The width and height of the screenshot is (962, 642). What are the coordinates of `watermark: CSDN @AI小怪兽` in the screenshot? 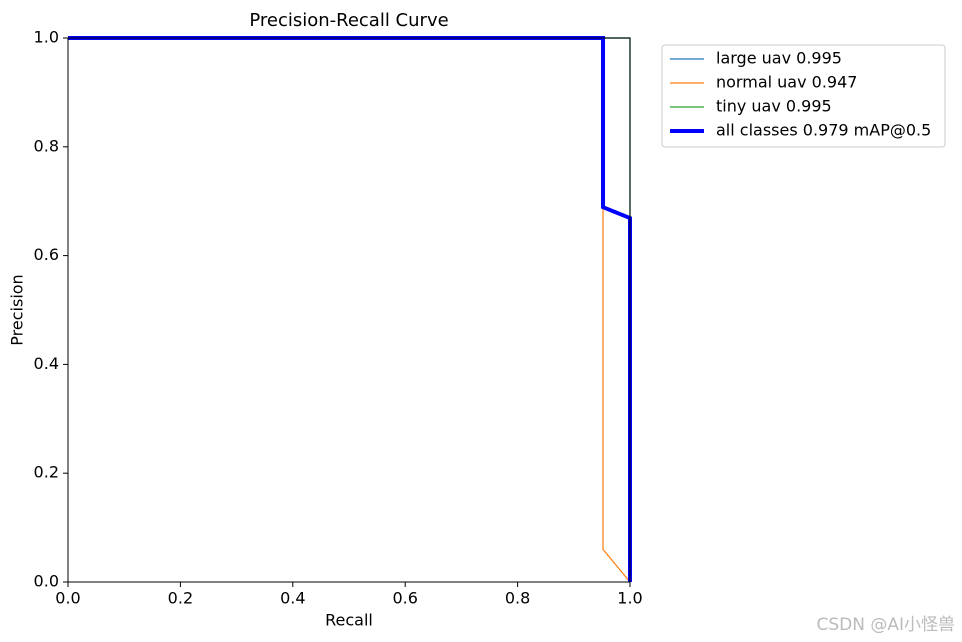 It's located at (885, 625).